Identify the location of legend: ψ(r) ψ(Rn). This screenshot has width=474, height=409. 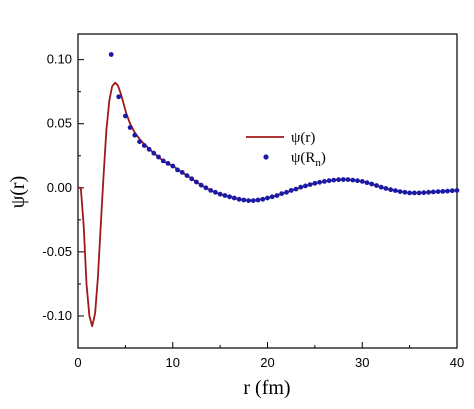
(286, 149).